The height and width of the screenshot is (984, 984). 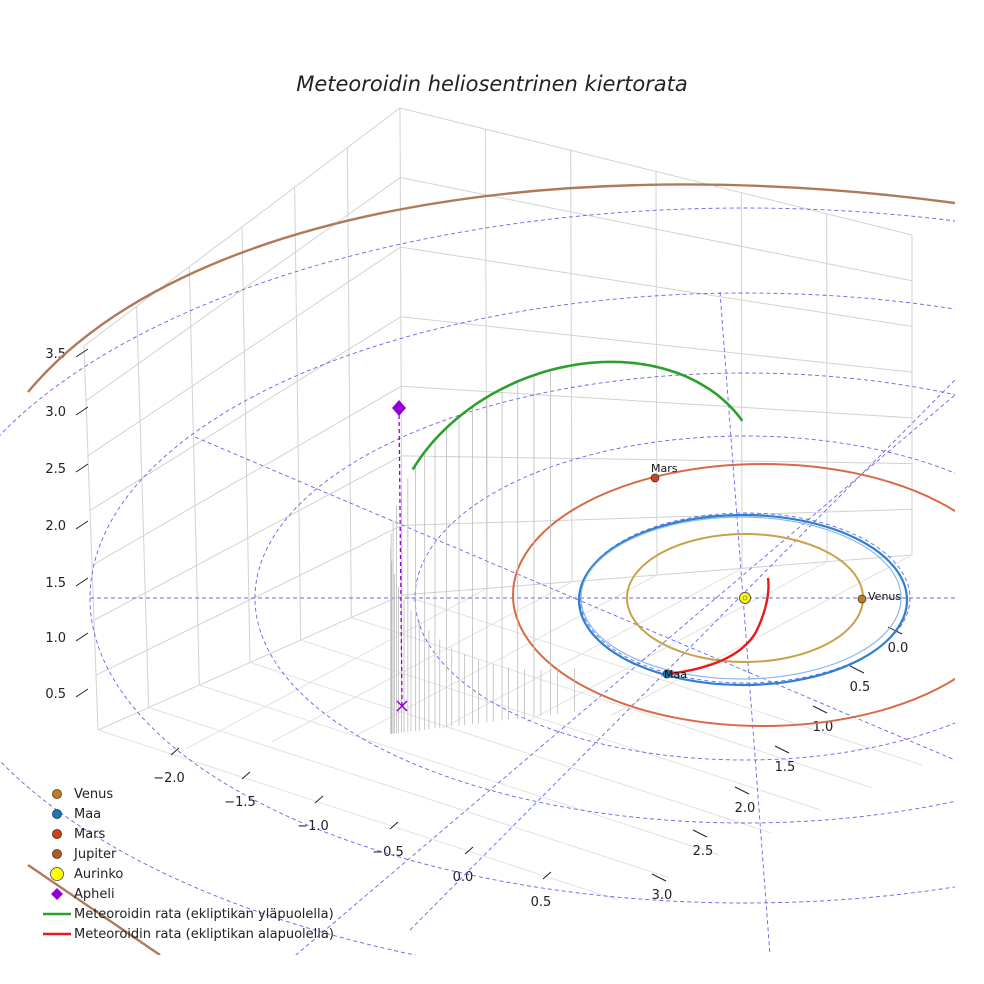 What do you see at coordinates (90, 834) in the screenshot?
I see `legend-label: Mars` at bounding box center [90, 834].